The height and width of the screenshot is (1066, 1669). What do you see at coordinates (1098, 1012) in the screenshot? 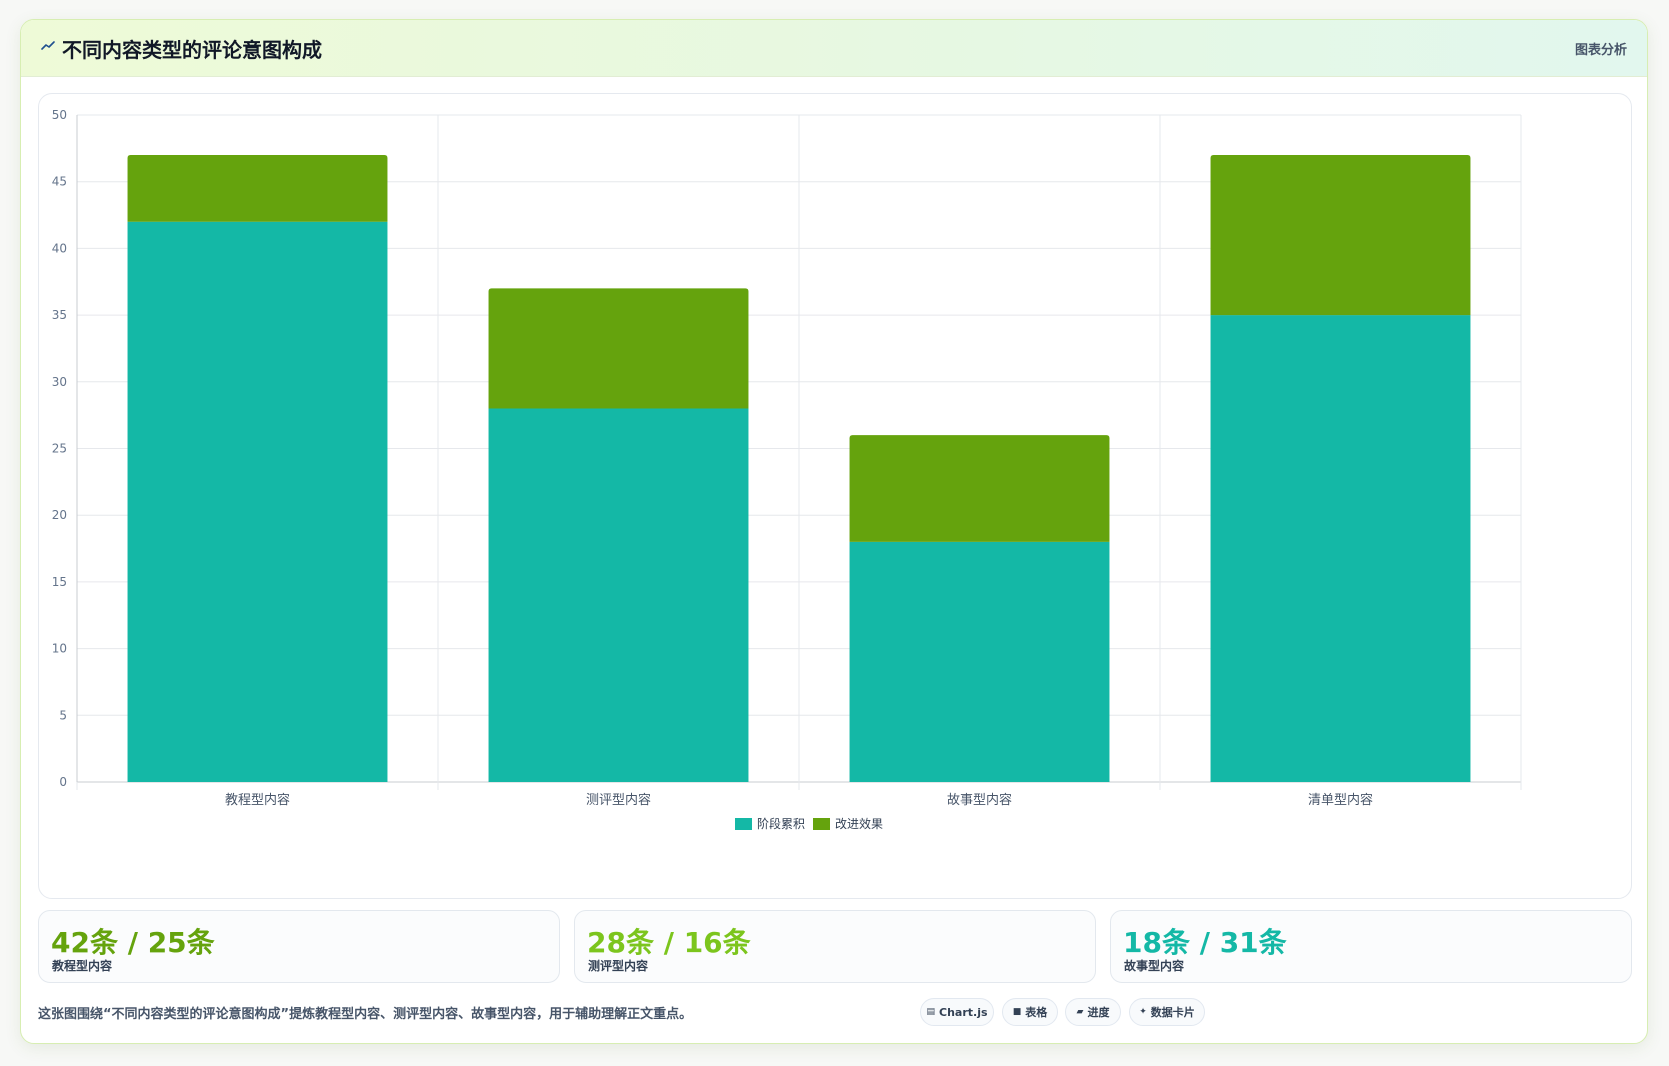
I see `chip-label: 进度` at bounding box center [1098, 1012].